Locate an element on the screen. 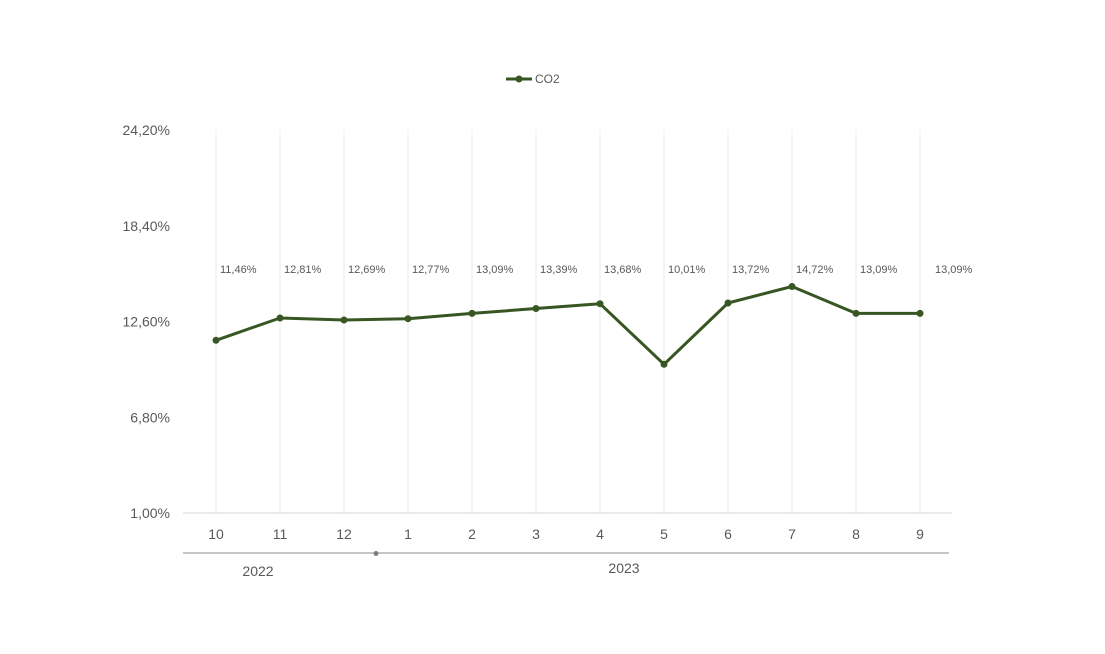  y-axis: 1,00% 6,80% 12,60% 18,40% 24,20% is located at coordinates (146, 321).